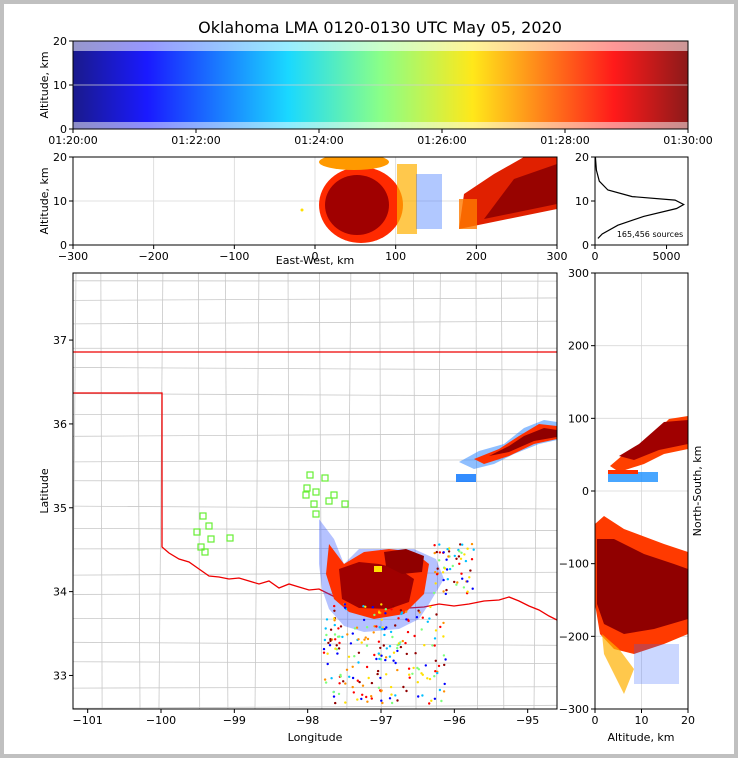 The height and width of the screenshot is (758, 738). Describe the element at coordinates (642, 720) in the screenshot. I see `ns-alt-axis-tick-label: 10` at that location.